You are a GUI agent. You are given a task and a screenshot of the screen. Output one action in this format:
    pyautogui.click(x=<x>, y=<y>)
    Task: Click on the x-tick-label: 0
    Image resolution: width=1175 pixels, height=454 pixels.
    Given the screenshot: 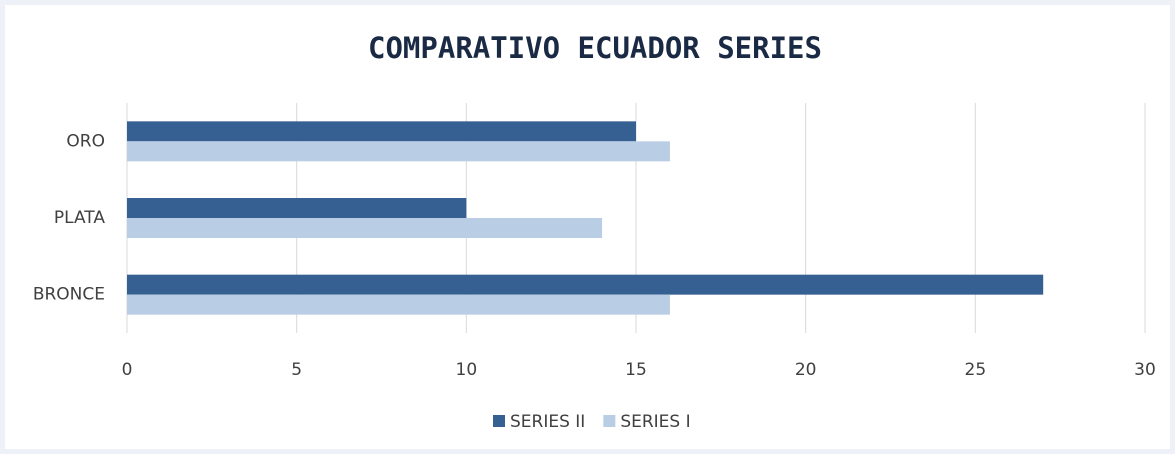 What is the action you would take?
    pyautogui.click(x=127, y=370)
    